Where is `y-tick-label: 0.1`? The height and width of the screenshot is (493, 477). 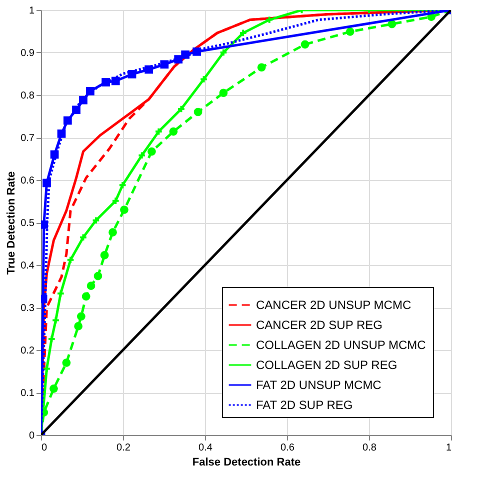
y-tick-label: 0.1 is located at coordinates (27, 393).